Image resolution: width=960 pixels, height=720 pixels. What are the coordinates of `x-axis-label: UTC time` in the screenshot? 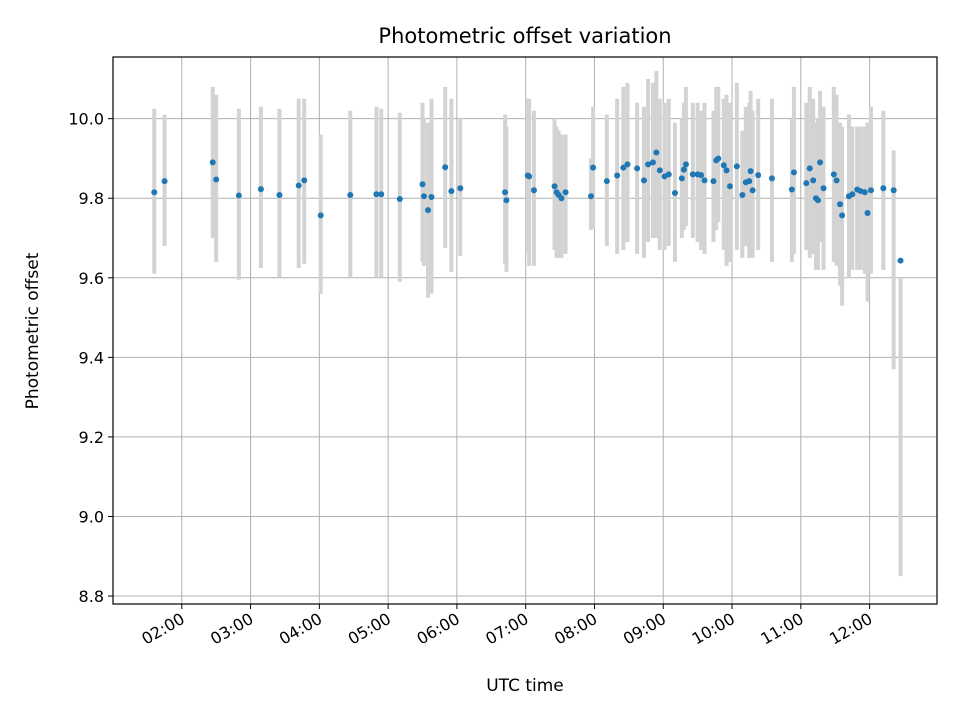 It's located at (525, 686).